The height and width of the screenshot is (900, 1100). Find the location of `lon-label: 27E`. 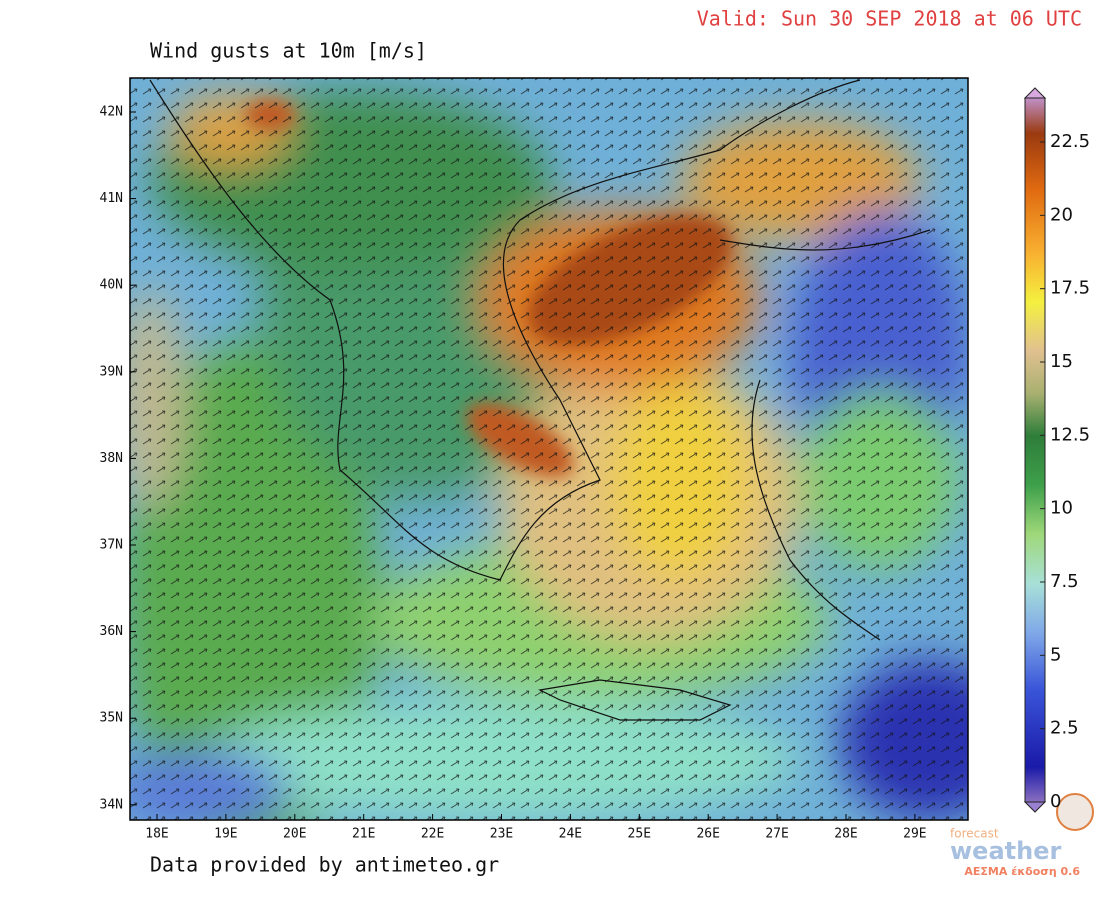

lon-label: 27E is located at coordinates (776, 834).